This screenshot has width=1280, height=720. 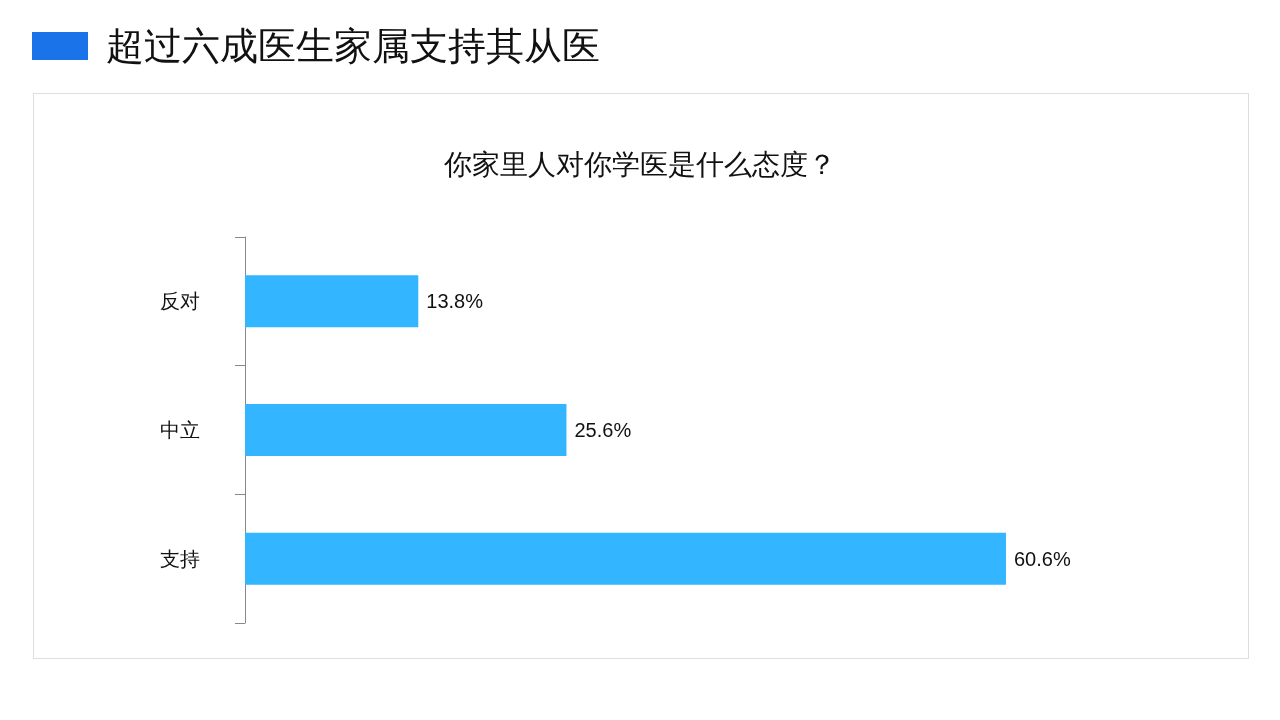 What do you see at coordinates (180, 301) in the screenshot?
I see `y-tick-label: 反对` at bounding box center [180, 301].